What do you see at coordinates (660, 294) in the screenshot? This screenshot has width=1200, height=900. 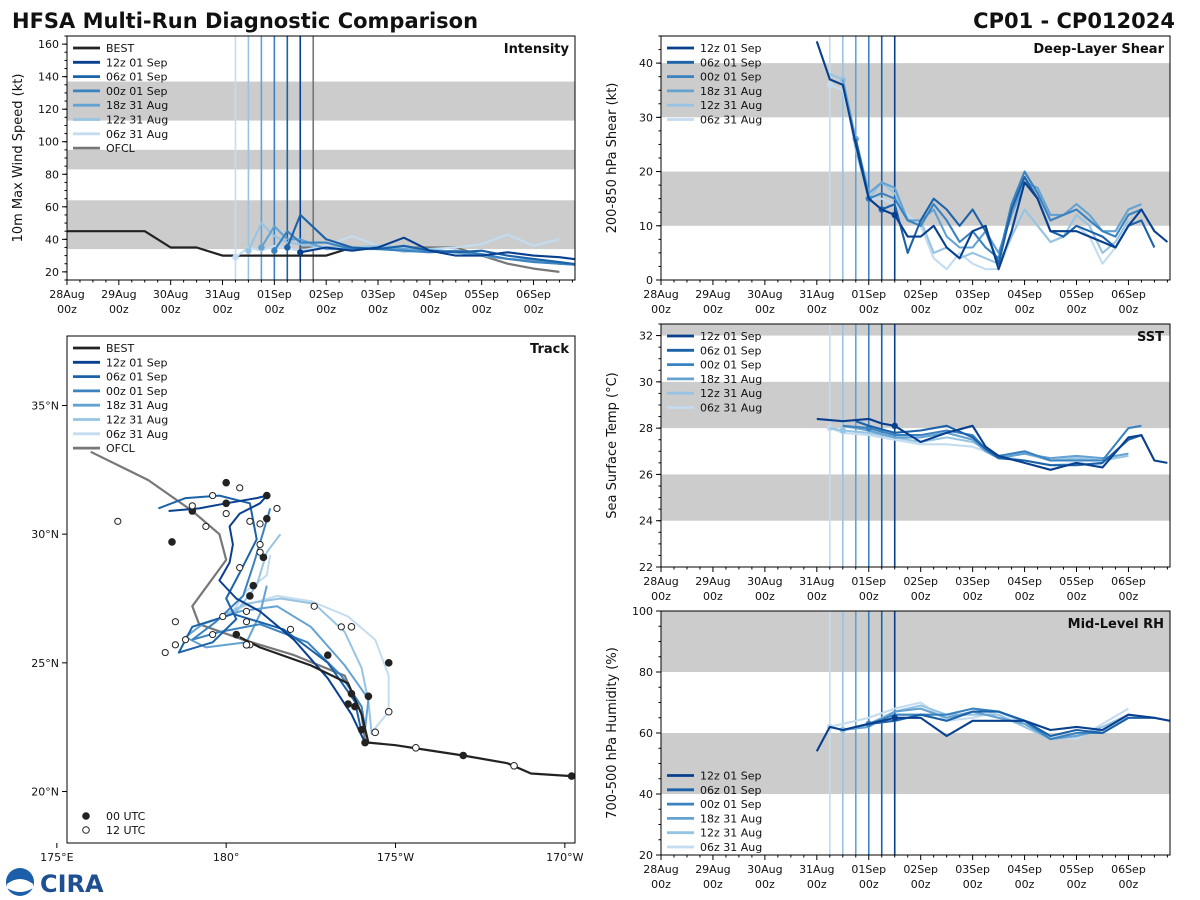 I see `shear-xtick-label: 28Aug` at bounding box center [660, 294].